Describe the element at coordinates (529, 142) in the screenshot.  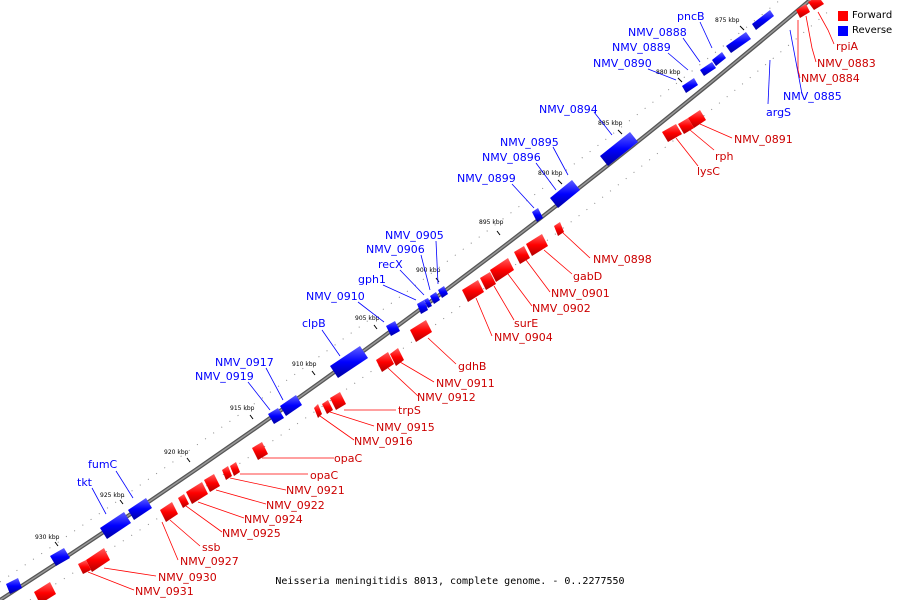
I see `label-NMV_0895: NMV_0895` at that location.